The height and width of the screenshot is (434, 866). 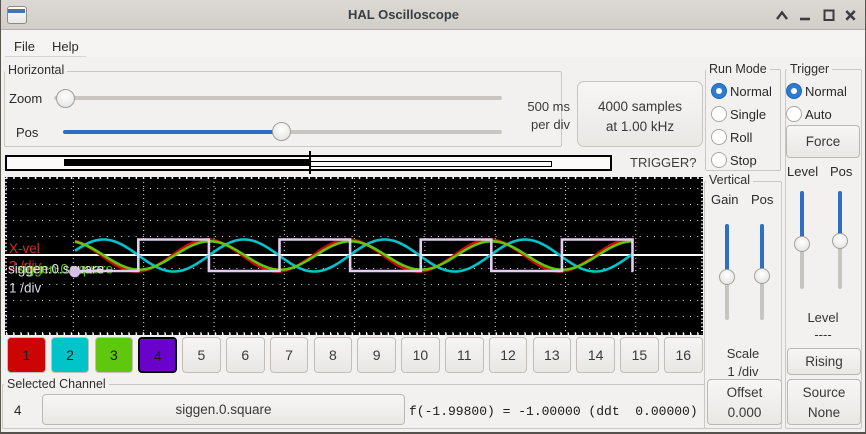 What do you see at coordinates (25, 266) in the screenshot?
I see `svg-text: 2 /div` at bounding box center [25, 266].